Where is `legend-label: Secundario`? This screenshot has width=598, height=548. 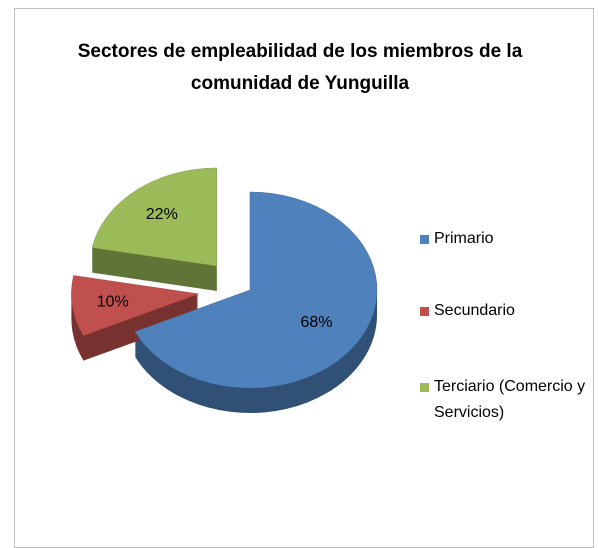 legend-label: Secundario is located at coordinates (474, 310).